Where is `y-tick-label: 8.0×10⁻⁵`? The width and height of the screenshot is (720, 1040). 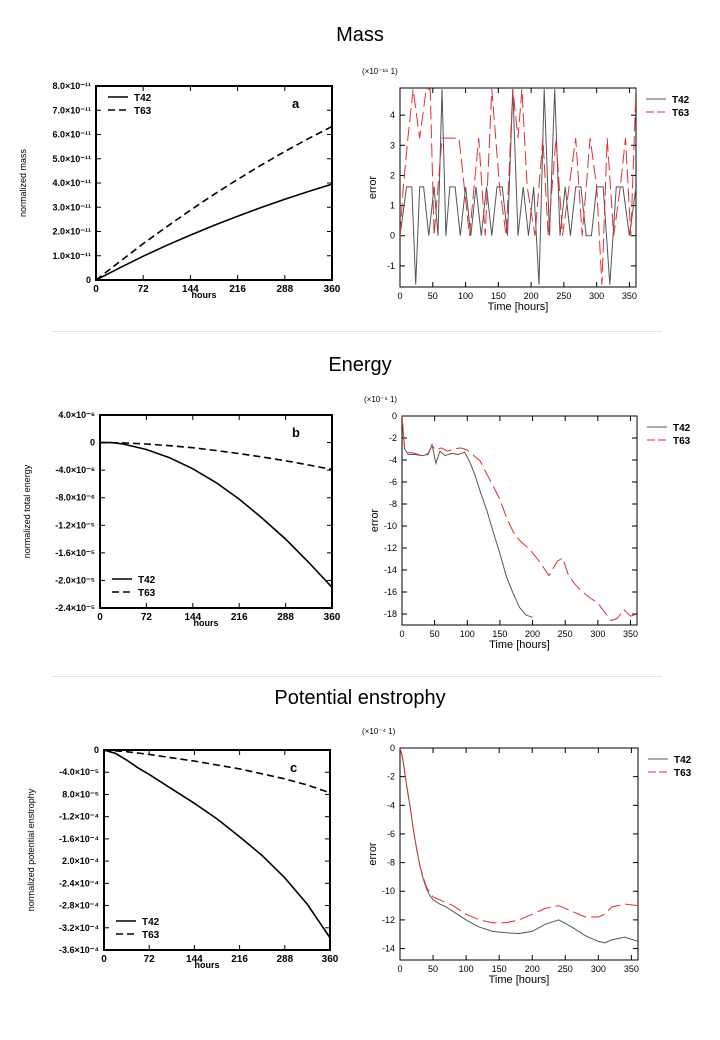 y-tick-label: 8.0×10⁻⁵ is located at coordinates (80, 794).